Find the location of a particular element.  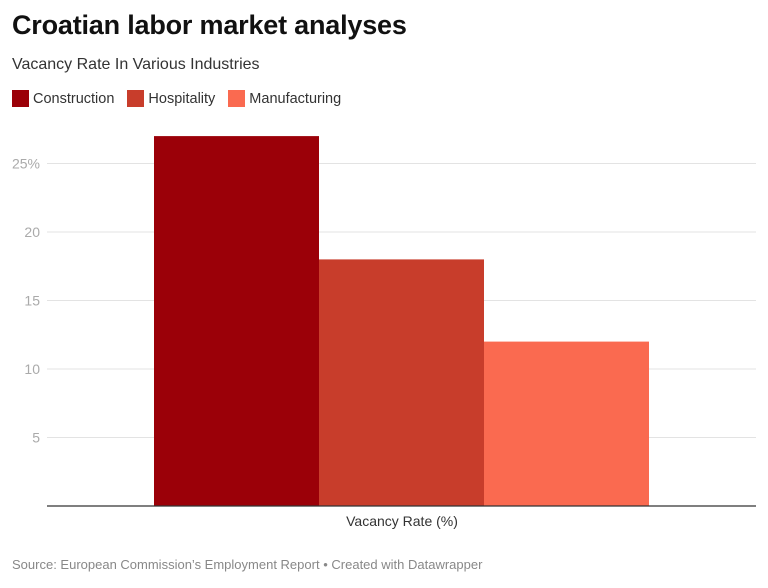

legend-label: Construction is located at coordinates (74, 98).